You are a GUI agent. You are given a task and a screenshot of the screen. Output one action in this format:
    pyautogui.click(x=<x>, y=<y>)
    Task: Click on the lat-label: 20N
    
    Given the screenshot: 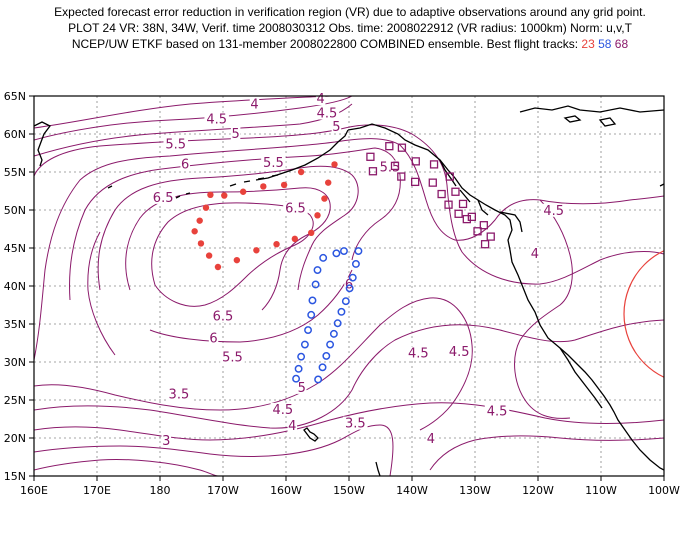 What is the action you would take?
    pyautogui.click(x=15, y=438)
    